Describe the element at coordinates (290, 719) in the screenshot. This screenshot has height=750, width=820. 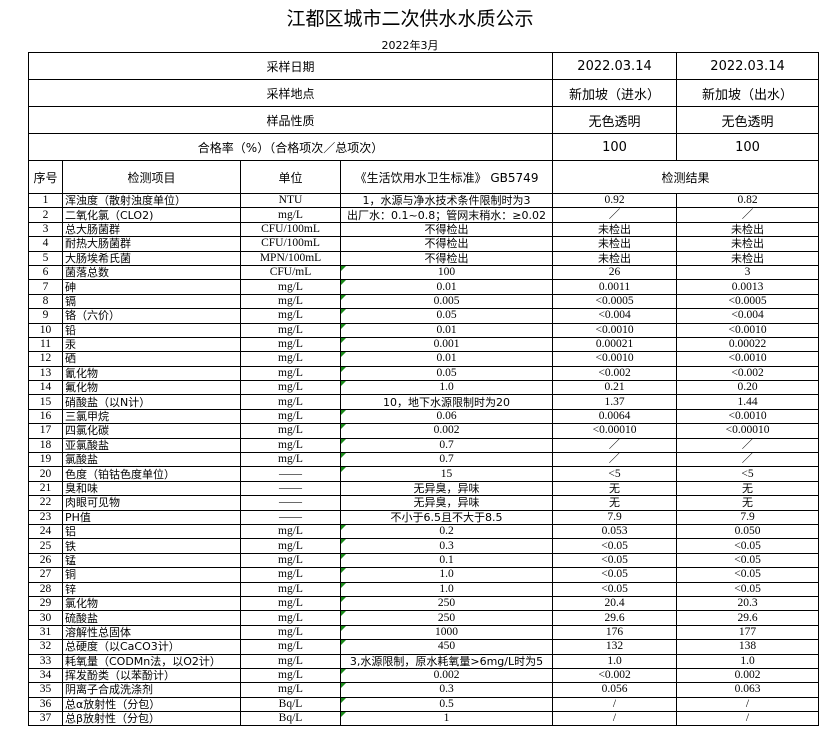
I see `unit: Bq/L` at that location.